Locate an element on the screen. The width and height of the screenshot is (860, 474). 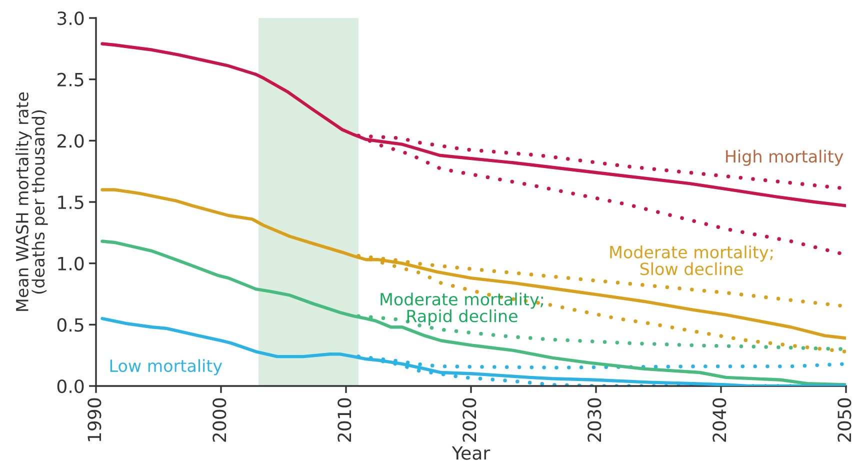
y-tick-label: 1.5 is located at coordinates (71, 203).